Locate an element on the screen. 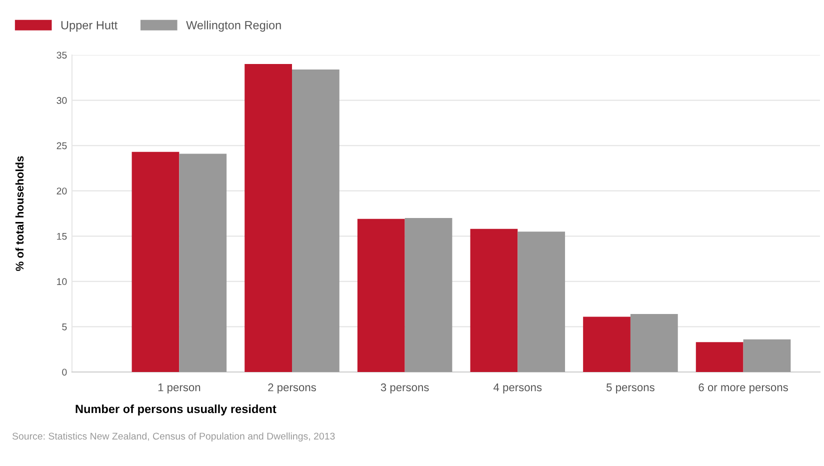  x-tick-label: 5 persons is located at coordinates (630, 389).